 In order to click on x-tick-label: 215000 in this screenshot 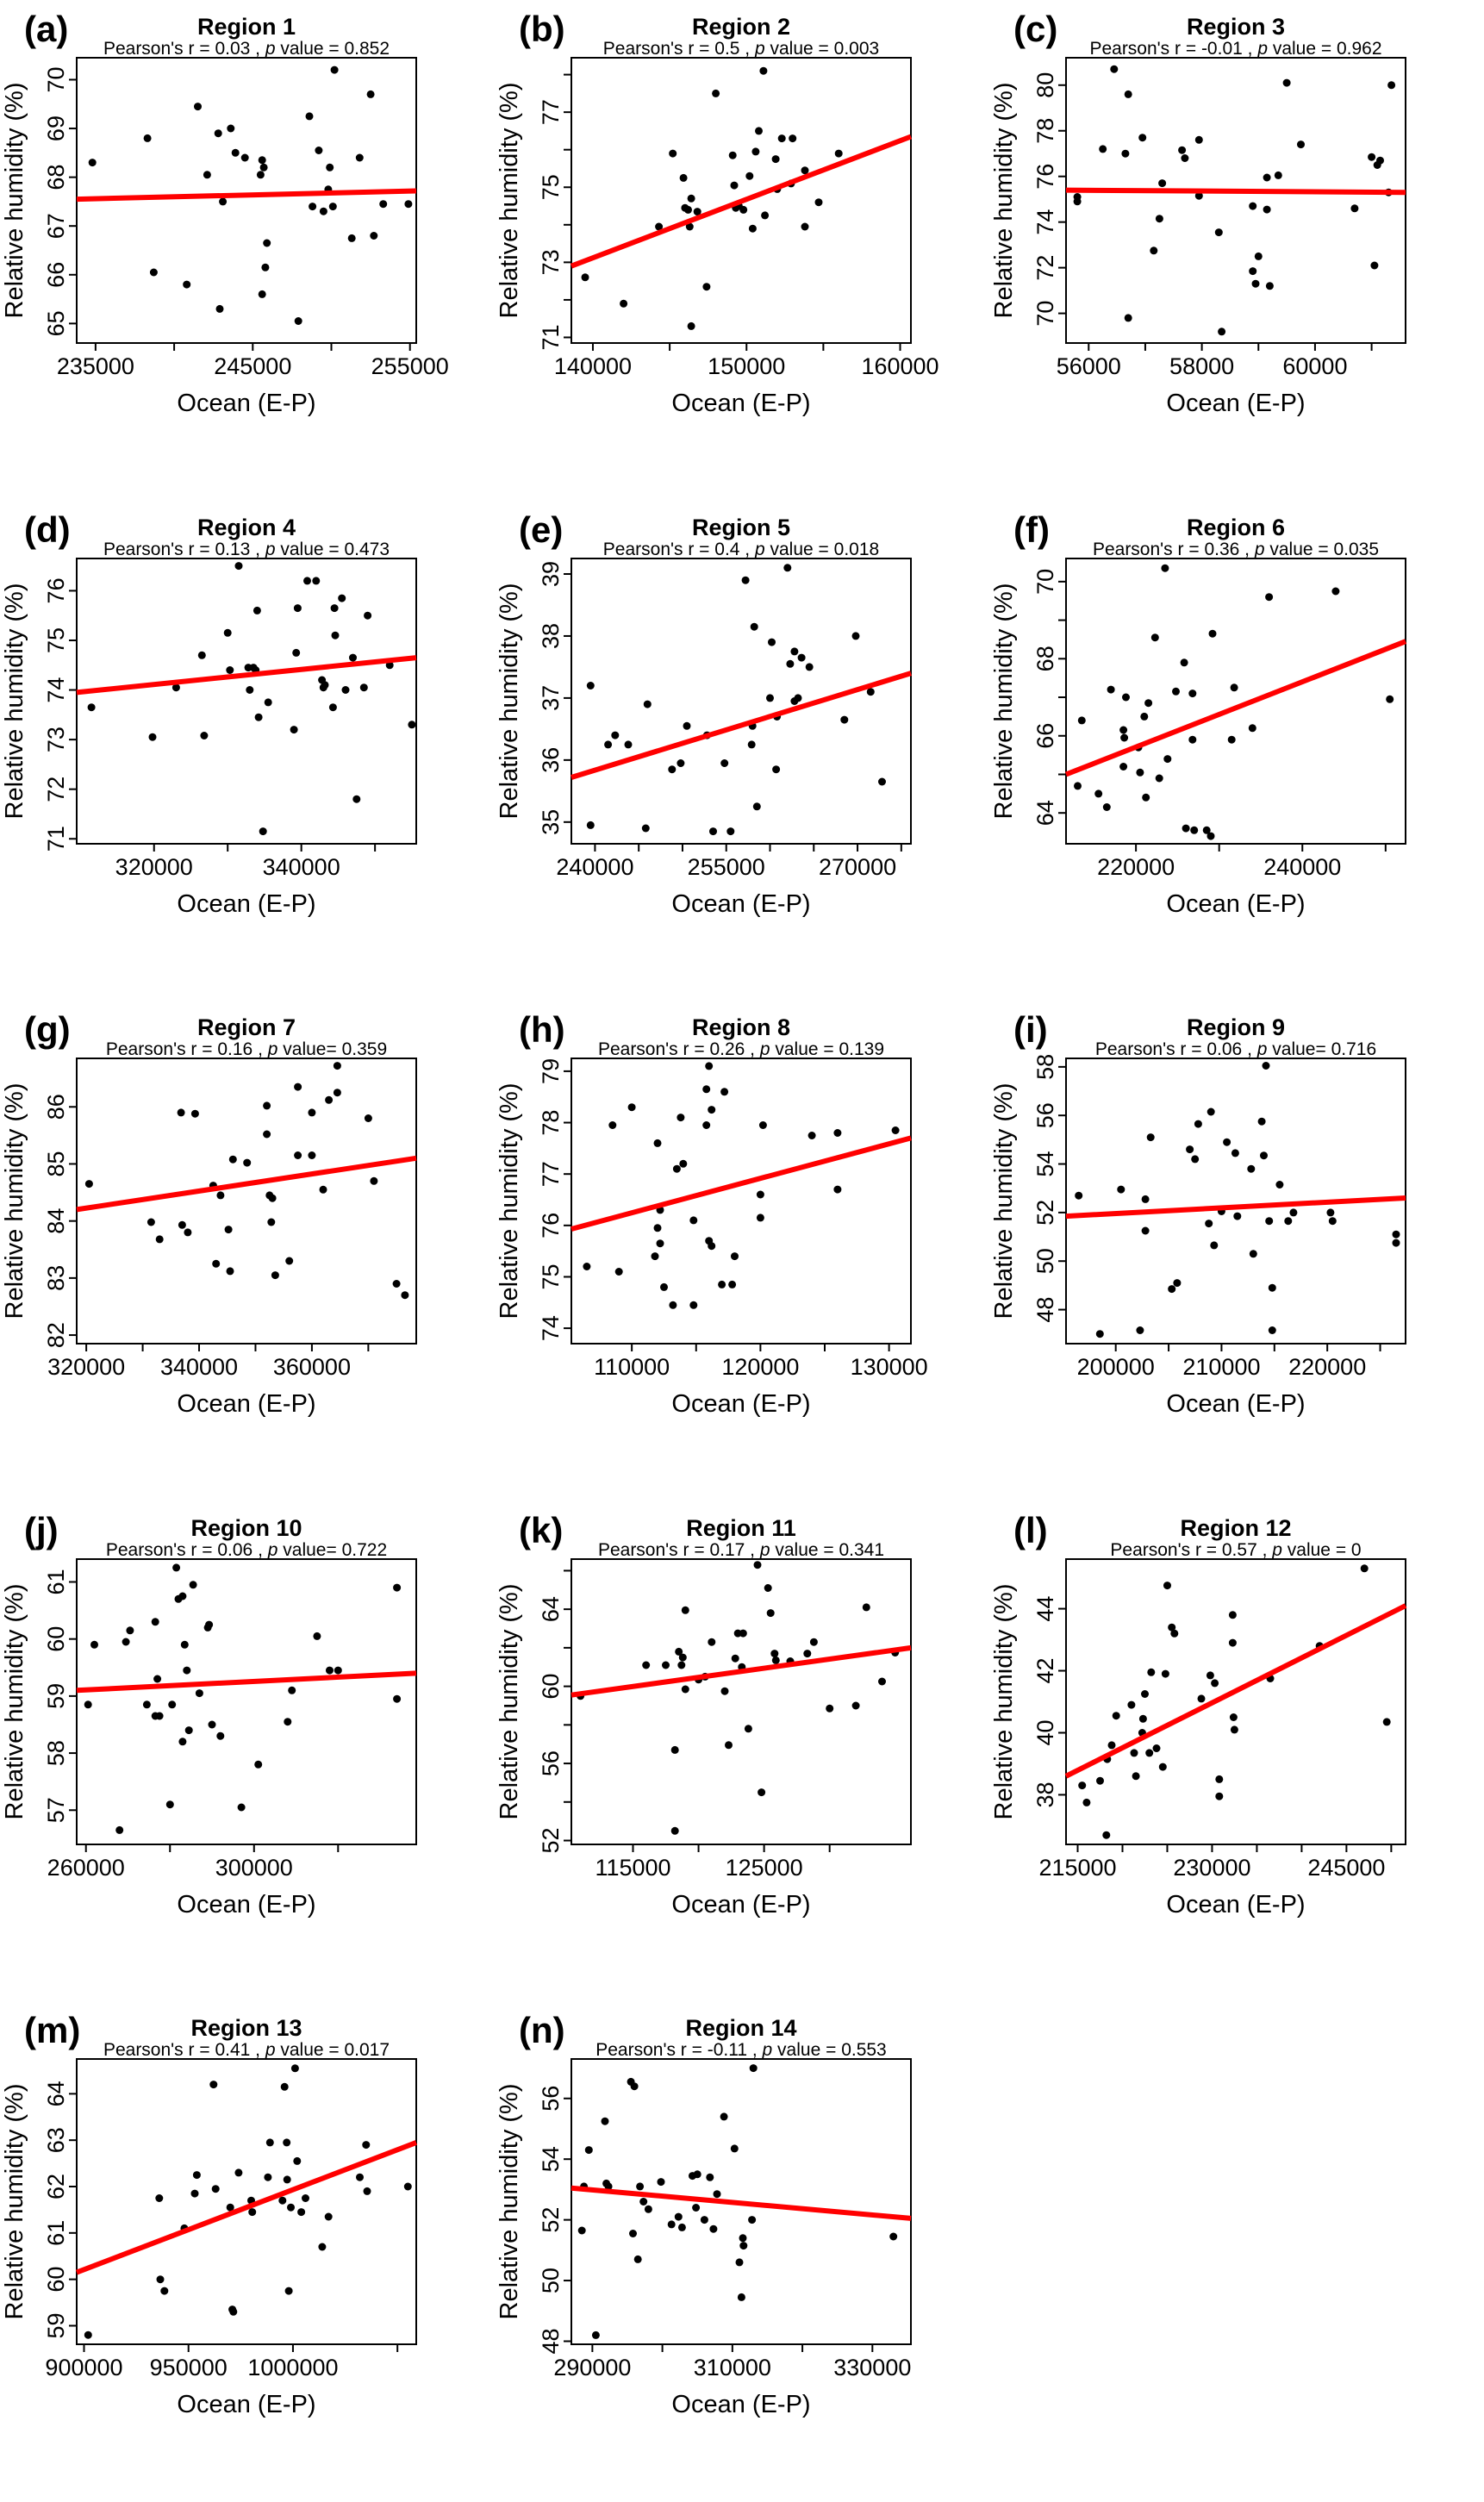, I will do `click(1077, 1868)`.